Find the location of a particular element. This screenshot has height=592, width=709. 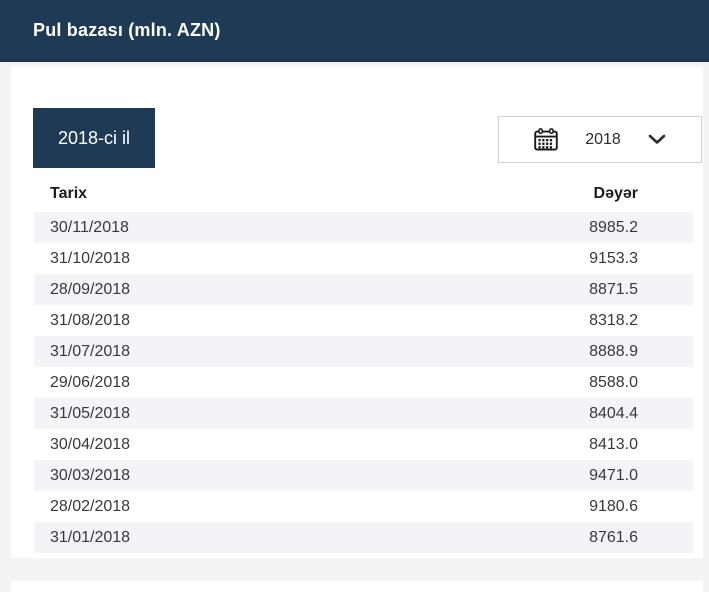

table-cell-value: 9471.0 is located at coordinates (613, 475).